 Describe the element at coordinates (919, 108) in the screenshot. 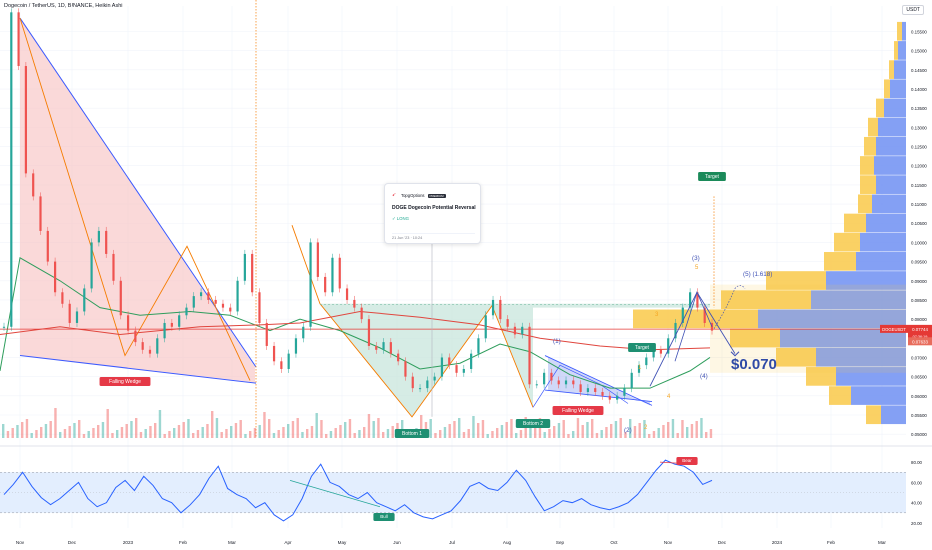

I see `y-tick-label: 0.13500` at that location.